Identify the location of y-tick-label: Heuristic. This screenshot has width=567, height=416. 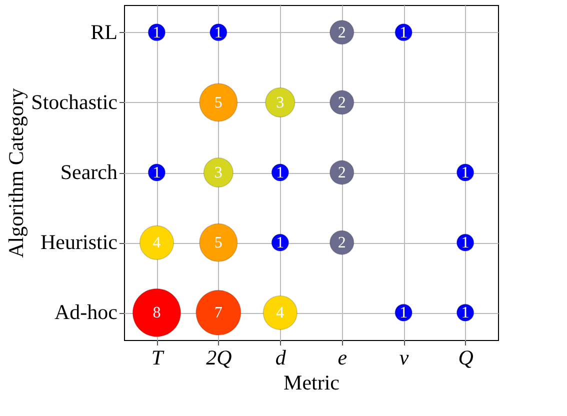
(79, 242).